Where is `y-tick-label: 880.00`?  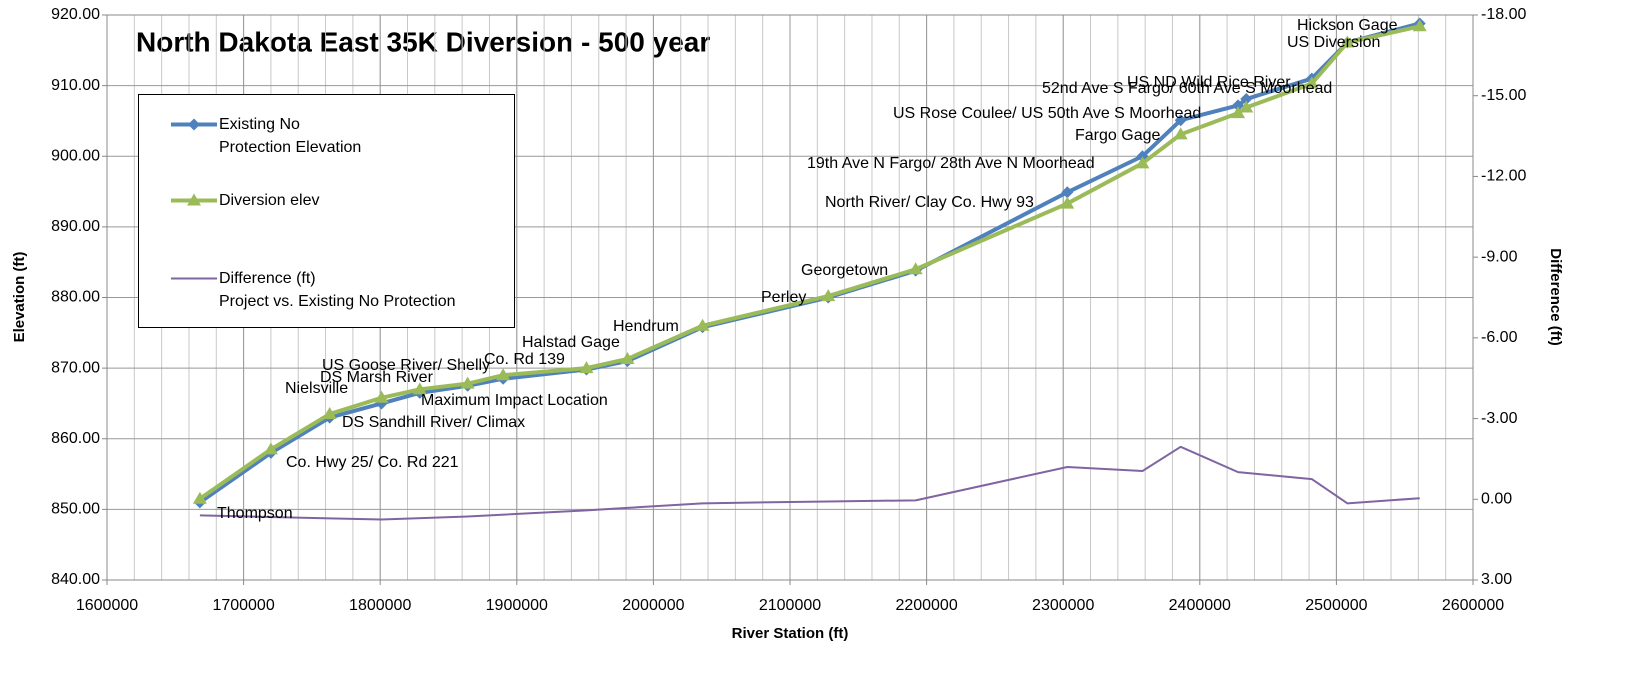
y-tick-label: 880.00 is located at coordinates (75, 297).